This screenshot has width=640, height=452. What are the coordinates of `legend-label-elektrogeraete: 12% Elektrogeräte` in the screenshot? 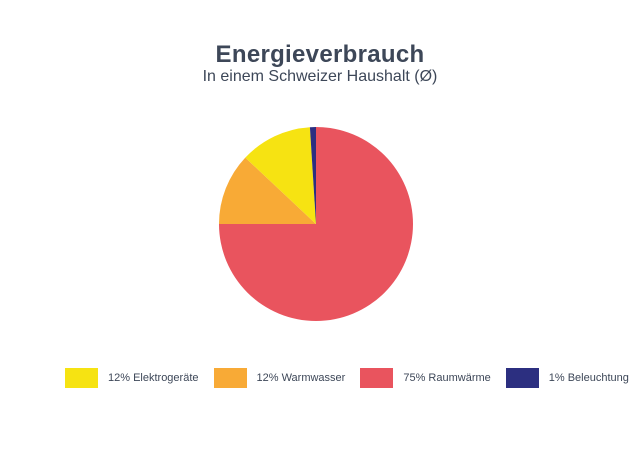 It's located at (153, 378).